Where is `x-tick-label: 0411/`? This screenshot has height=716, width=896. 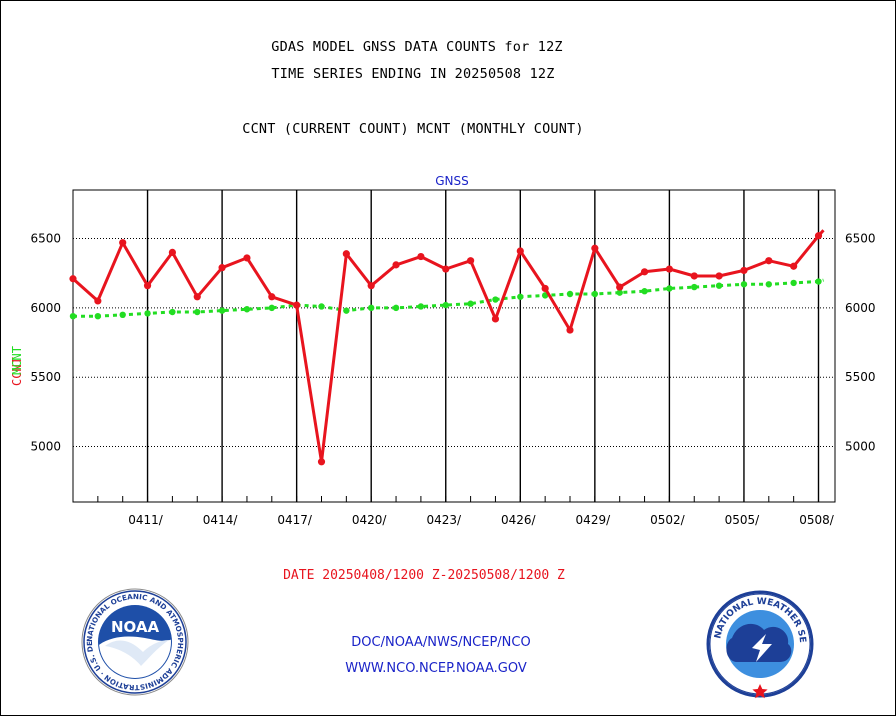
x-tick-label: 0411/ is located at coordinates (146, 520).